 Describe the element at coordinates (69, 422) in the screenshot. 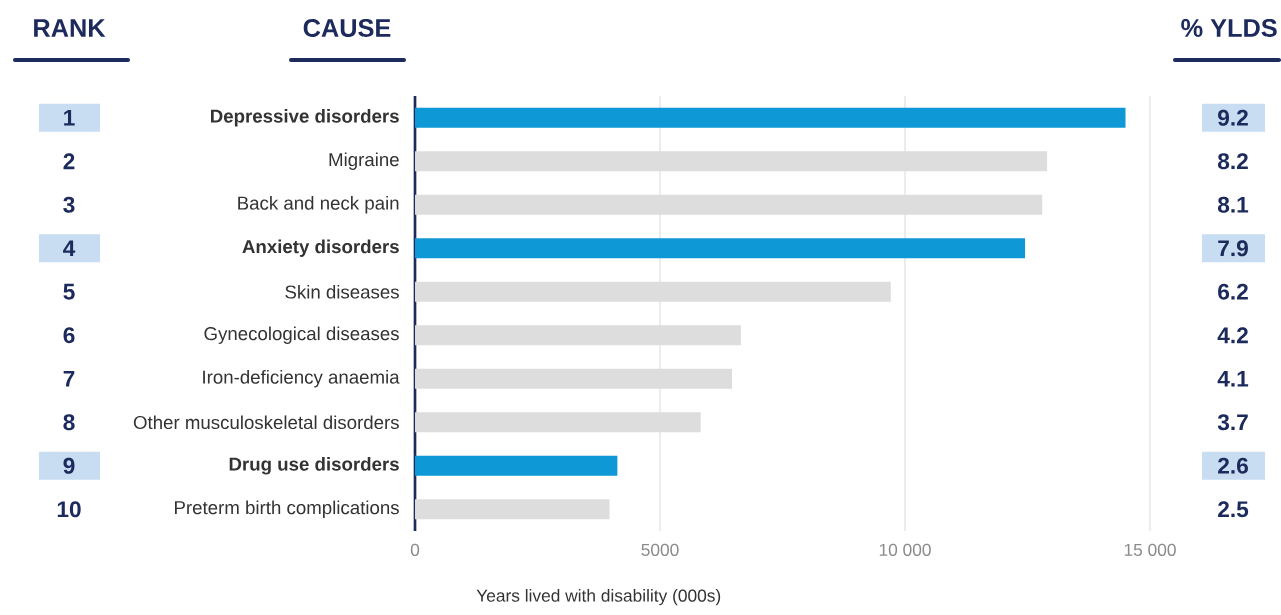

I see `text: 8` at that location.